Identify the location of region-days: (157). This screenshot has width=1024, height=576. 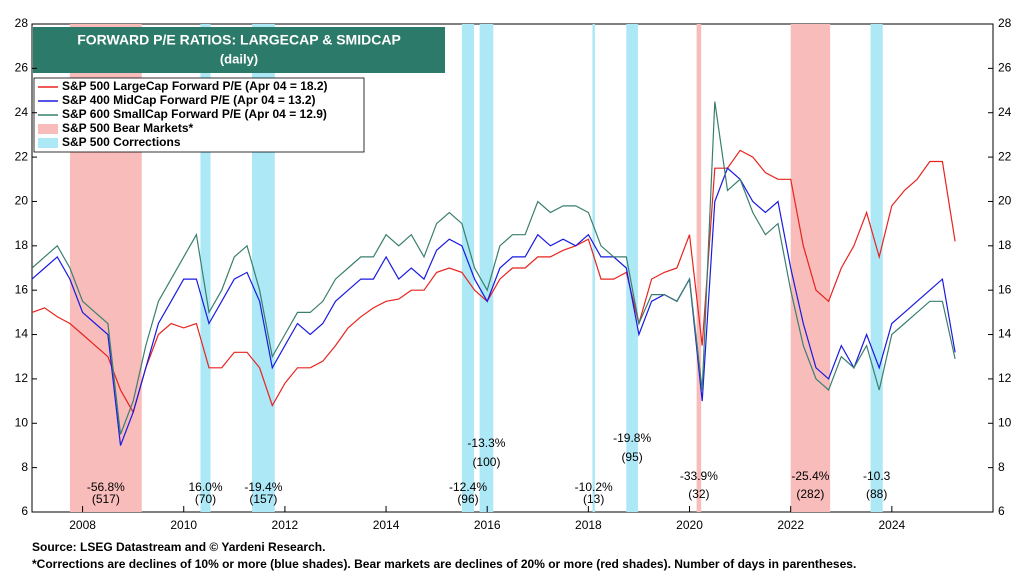
(263, 499).